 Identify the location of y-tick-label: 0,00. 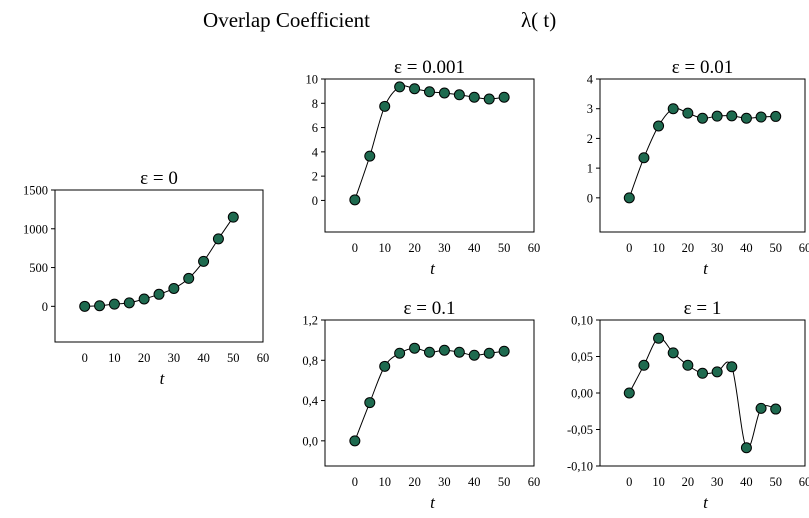
(582, 394).